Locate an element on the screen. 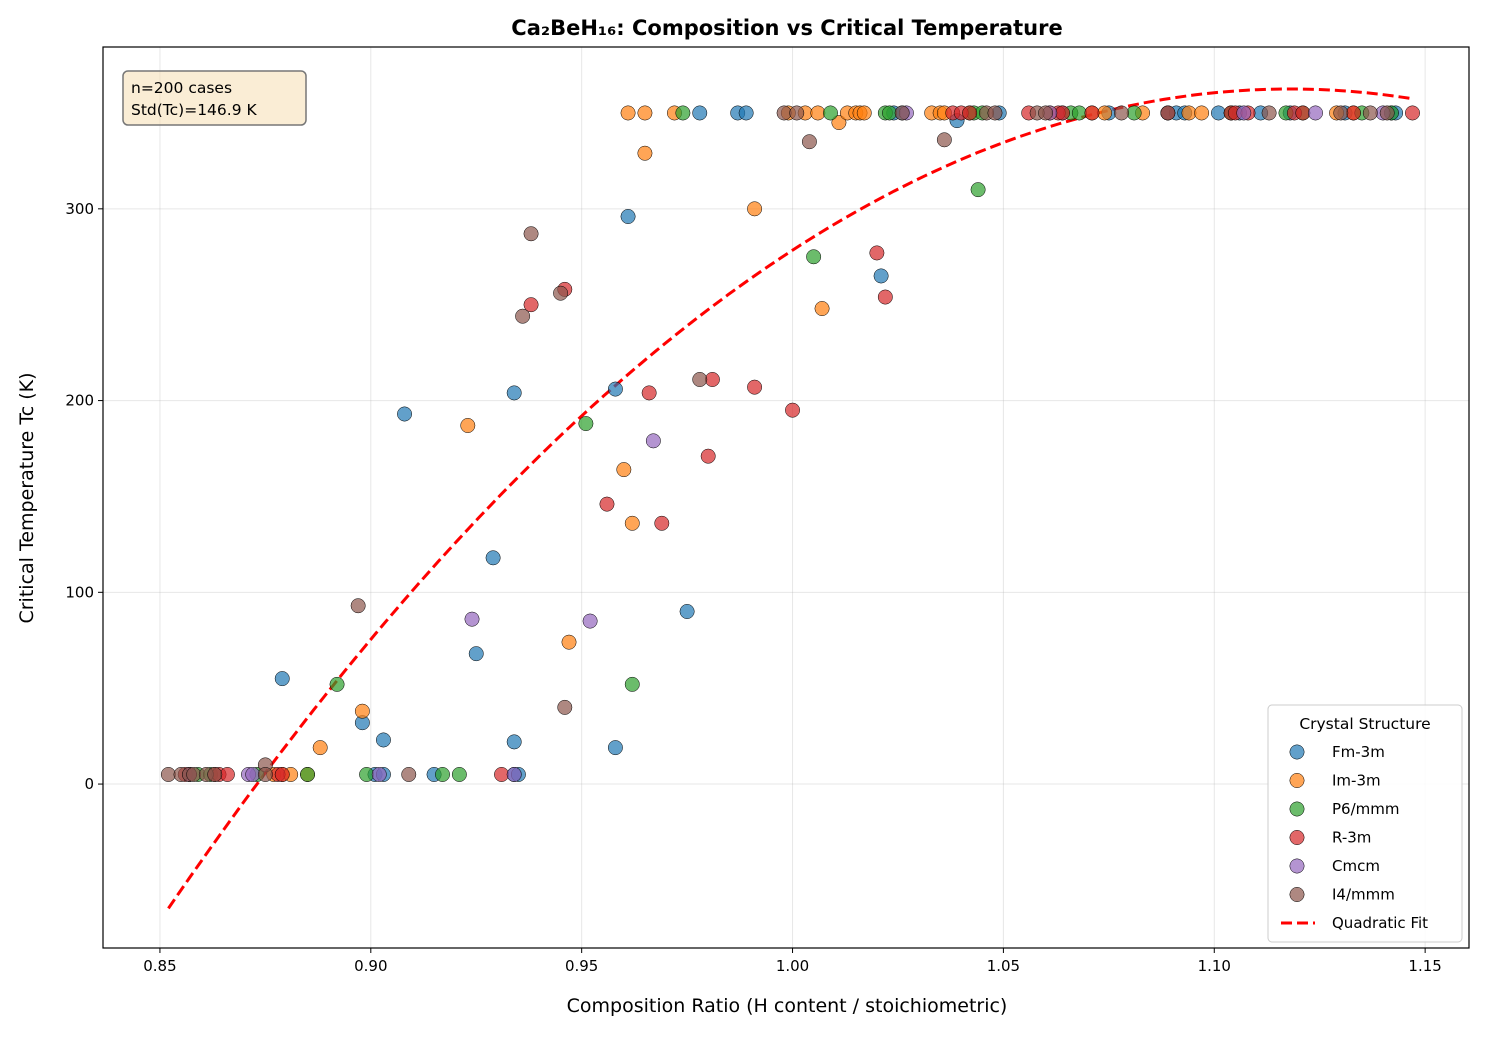 The width and height of the screenshot is (1485, 1038). legend-label: Quadratic Fit is located at coordinates (1380, 923).